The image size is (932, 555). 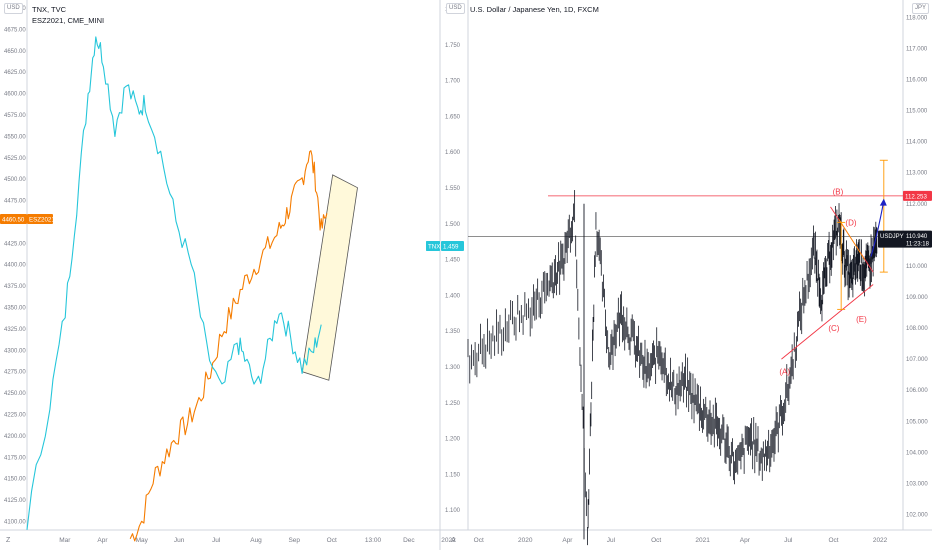 I want to click on left-y-tick-label: 4525.00, so click(x=15, y=159).